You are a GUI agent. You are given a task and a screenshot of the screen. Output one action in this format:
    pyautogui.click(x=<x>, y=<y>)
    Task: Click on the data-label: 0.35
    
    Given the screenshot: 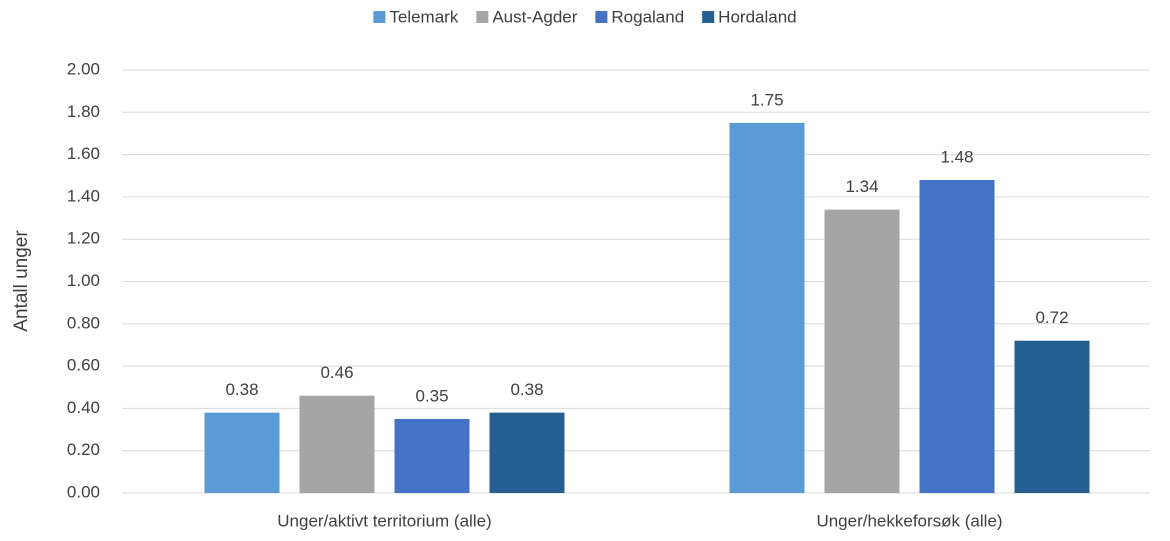 What is the action you would take?
    pyautogui.click(x=431, y=395)
    